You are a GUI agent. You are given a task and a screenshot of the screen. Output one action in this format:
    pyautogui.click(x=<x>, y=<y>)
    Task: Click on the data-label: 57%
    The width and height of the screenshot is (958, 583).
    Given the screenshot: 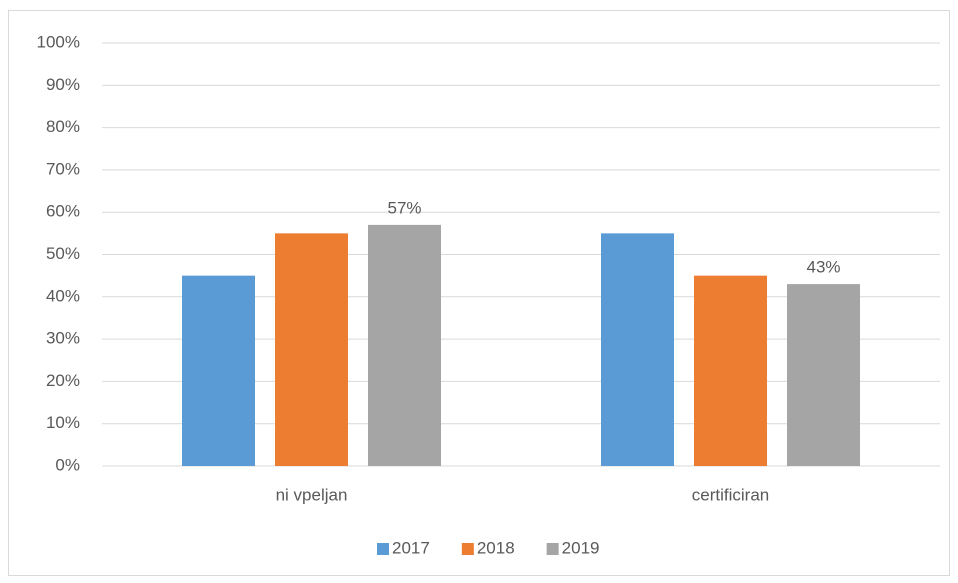 What is the action you would take?
    pyautogui.click(x=404, y=207)
    